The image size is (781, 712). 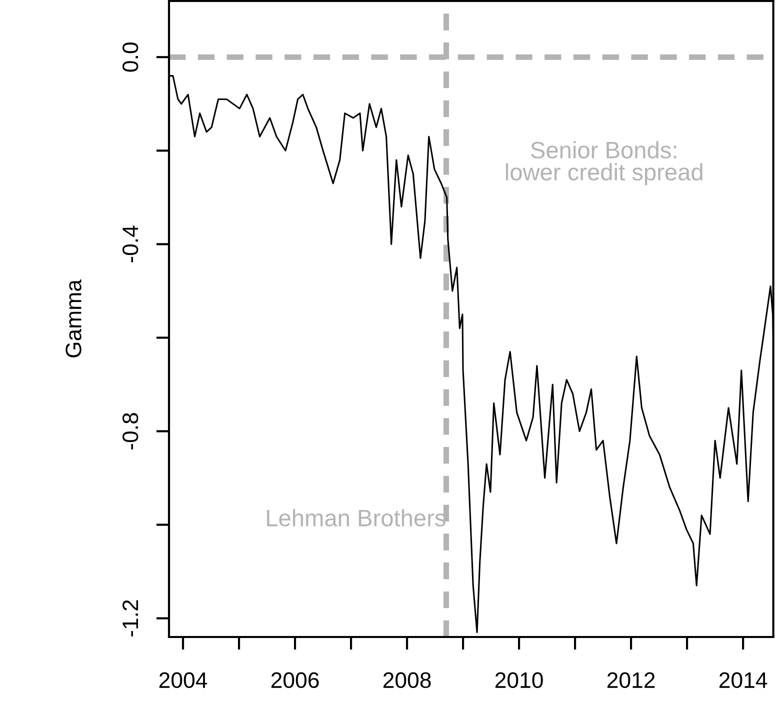 I want to click on x-tick-label: 2014, so click(x=743, y=680).